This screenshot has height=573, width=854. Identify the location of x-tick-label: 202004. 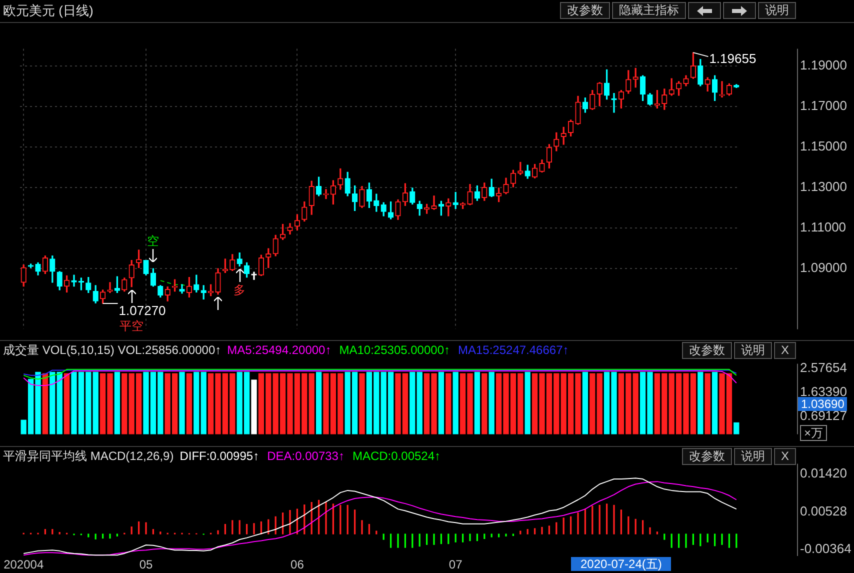
(24, 565).